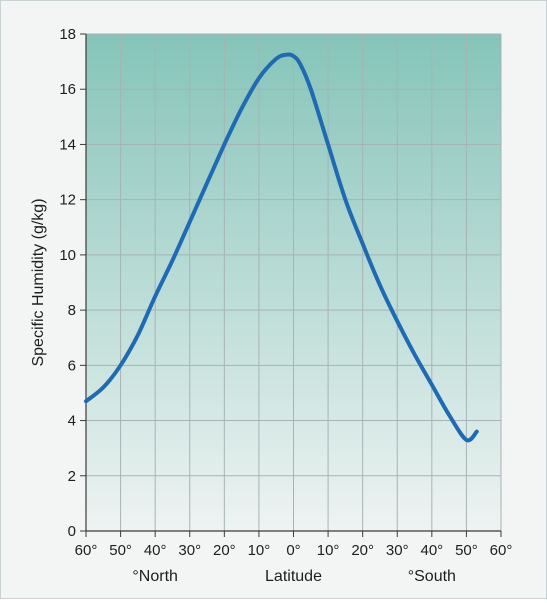  What do you see at coordinates (293, 576) in the screenshot?
I see `x-axis-title: Latitude` at bounding box center [293, 576].